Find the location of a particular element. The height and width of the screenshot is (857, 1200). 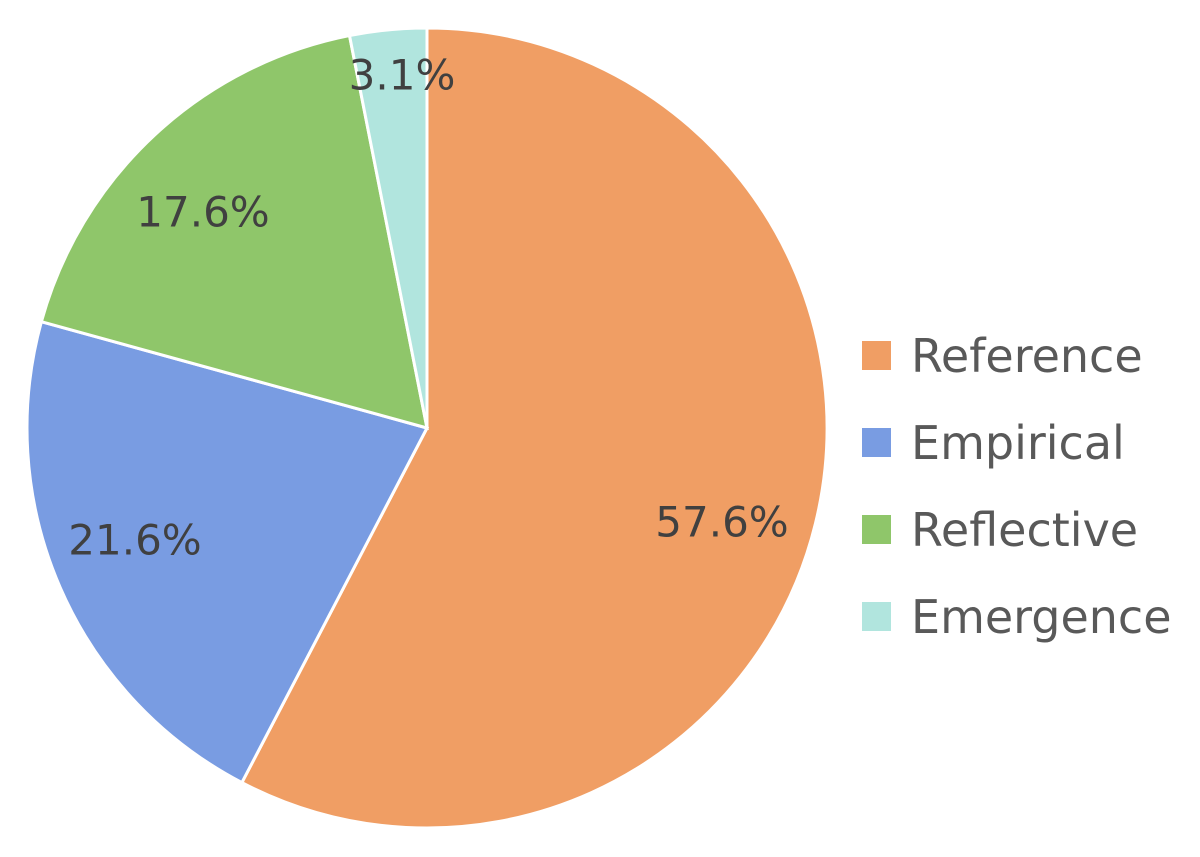

legend-swatch-empirical is located at coordinates (876, 442).